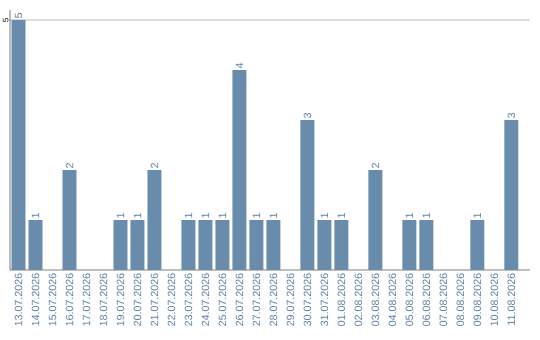 The width and height of the screenshot is (540, 340). I want to click on x-tick-label: 06.08.2026, so click(426, 299).